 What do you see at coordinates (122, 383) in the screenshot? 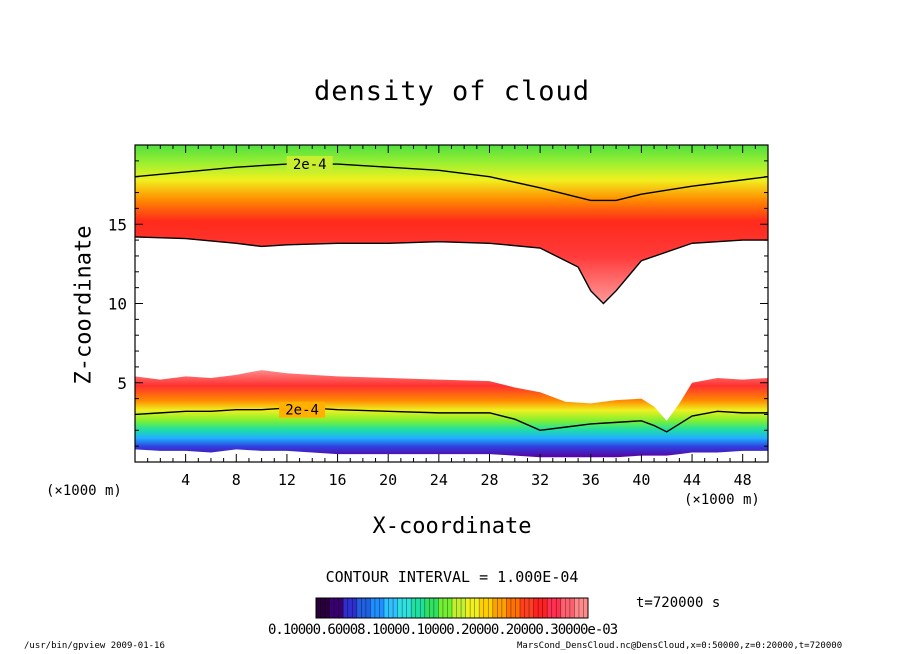
I see `y-tick-label: 5` at bounding box center [122, 383].